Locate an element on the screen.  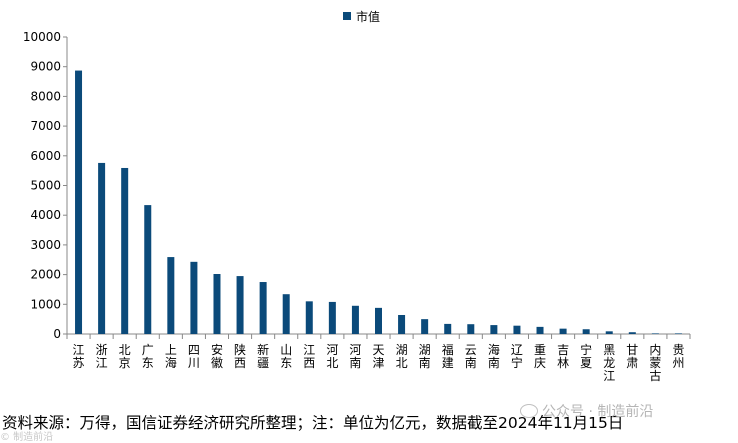
y-tick-label: 5000 is located at coordinates (45, 186).